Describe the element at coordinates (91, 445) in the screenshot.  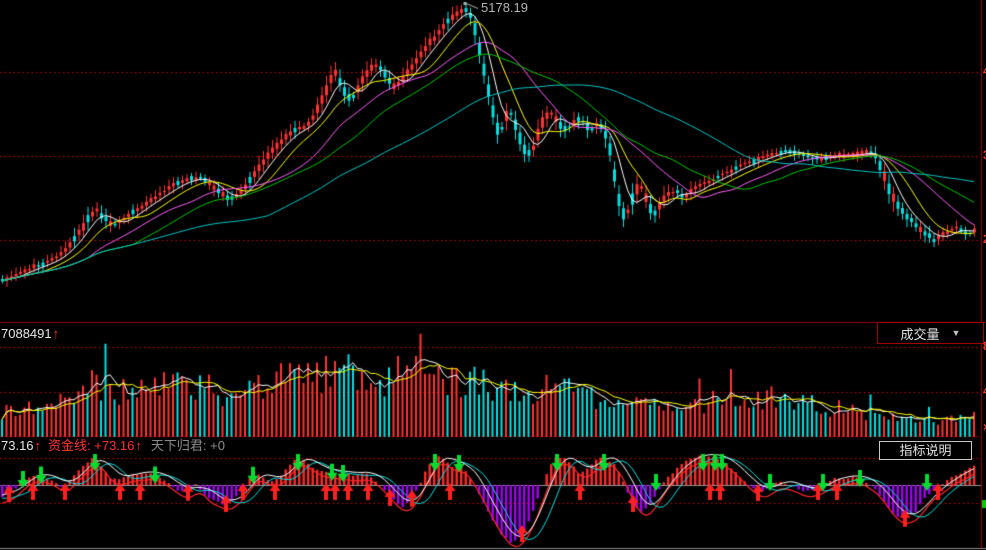
I see `fund-line-label: 资金线: +73.16` at that location.